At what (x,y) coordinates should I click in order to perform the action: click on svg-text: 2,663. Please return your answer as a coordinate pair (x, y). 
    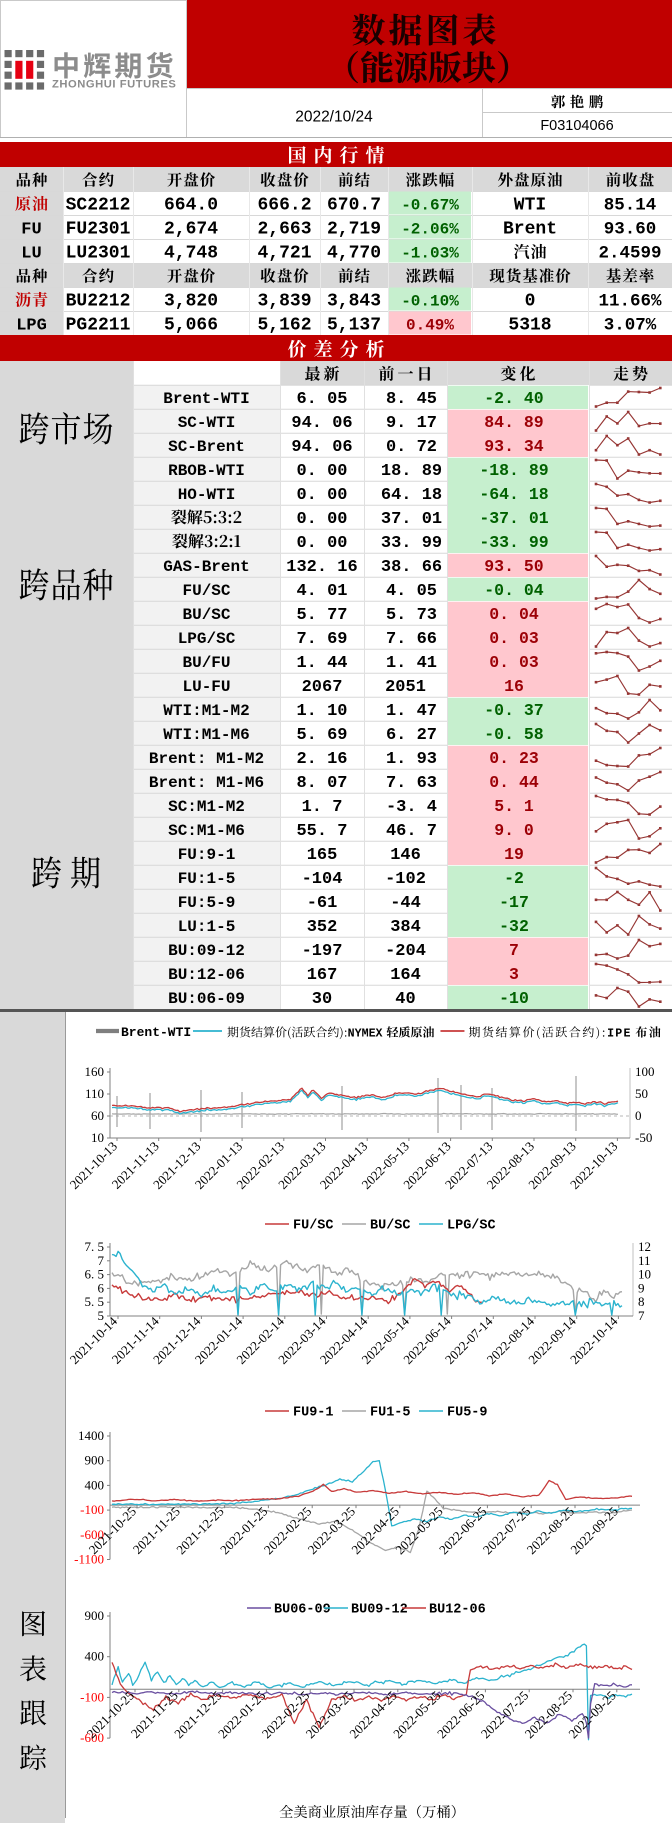
    Looking at the image, I should click on (284, 230).